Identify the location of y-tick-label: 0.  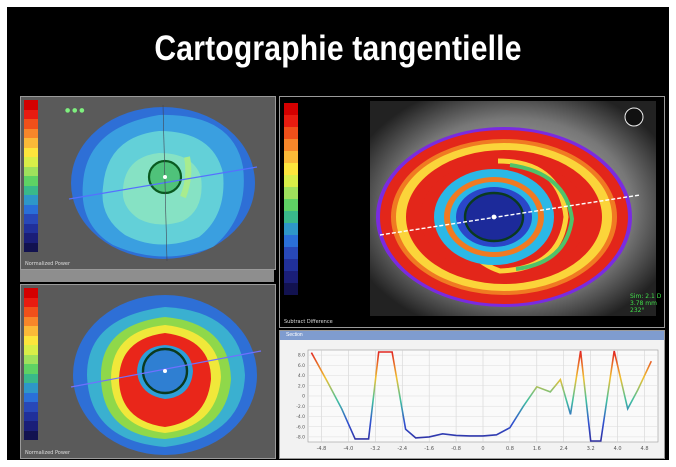
(303, 397).